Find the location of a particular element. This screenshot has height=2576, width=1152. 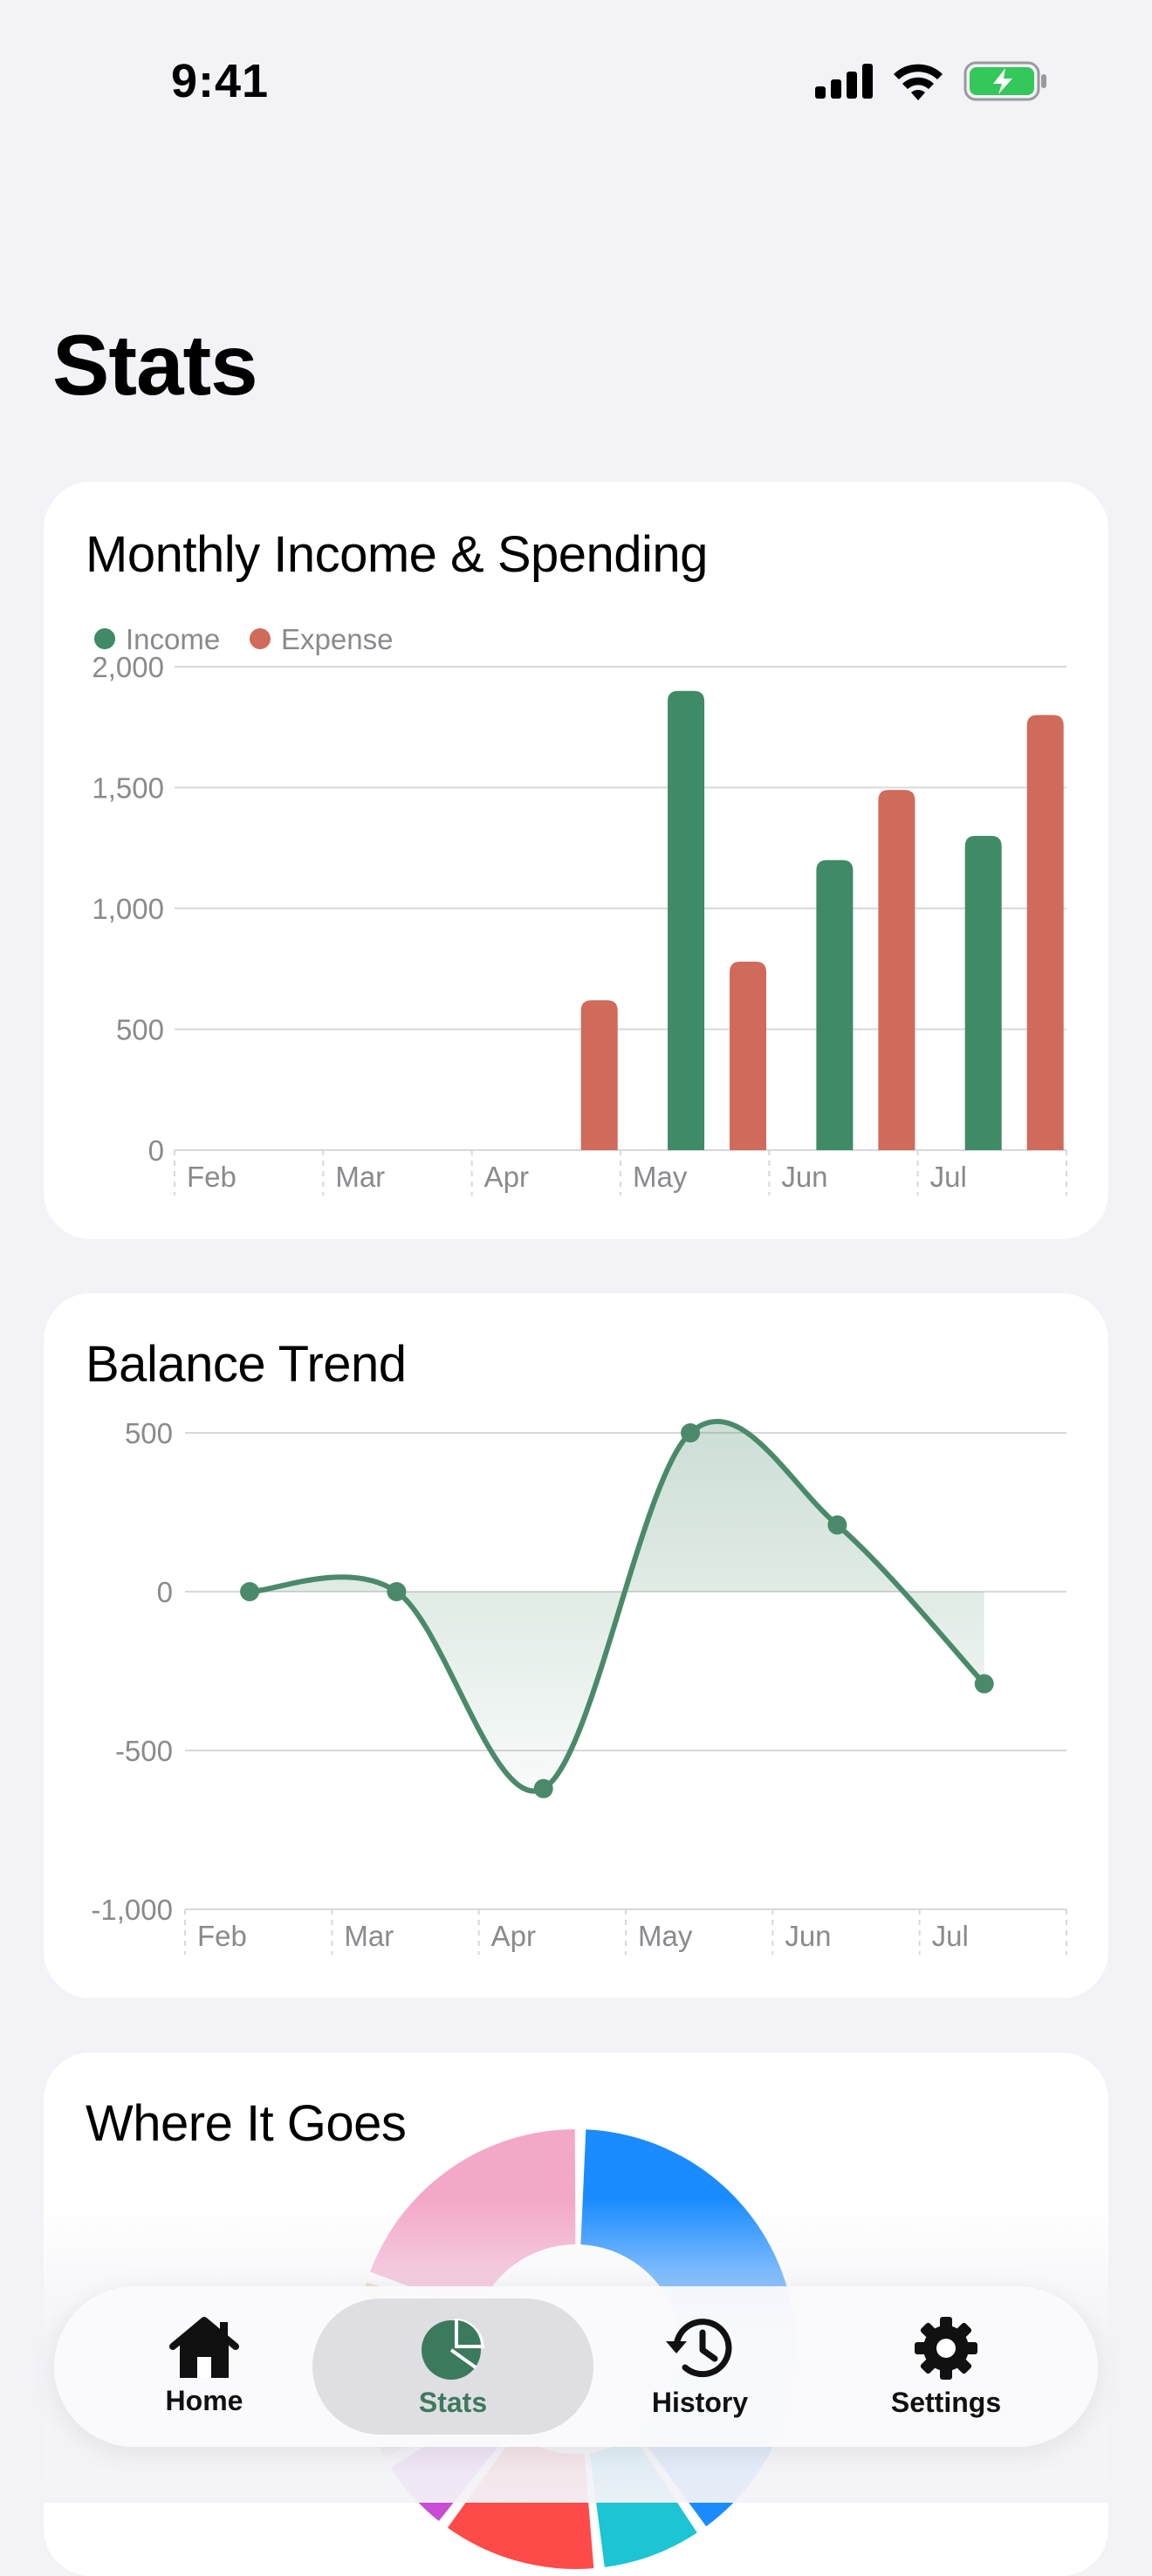

y-tick-label: 1,000 is located at coordinates (128, 909).